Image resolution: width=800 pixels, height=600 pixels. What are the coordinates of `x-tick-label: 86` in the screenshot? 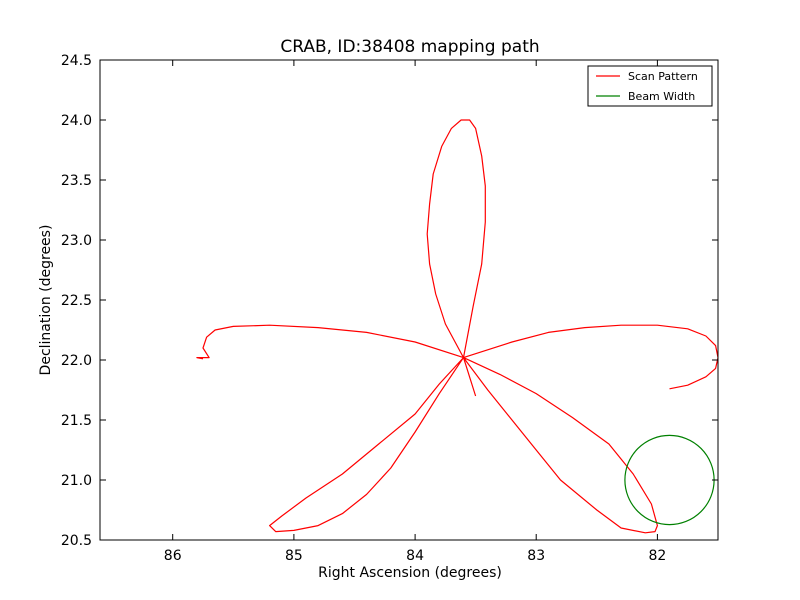 It's located at (173, 556).